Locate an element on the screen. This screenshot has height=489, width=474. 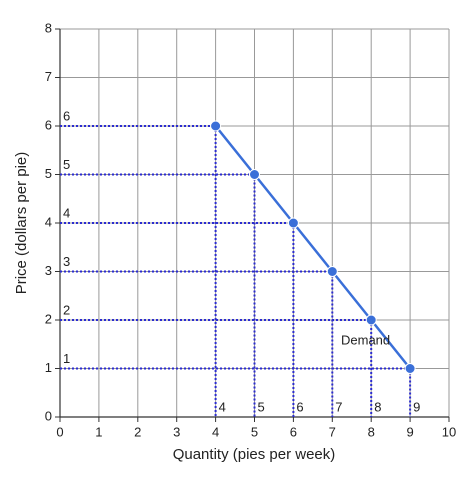
x-axis-title: Quantity (pies per week) is located at coordinates (254, 454).